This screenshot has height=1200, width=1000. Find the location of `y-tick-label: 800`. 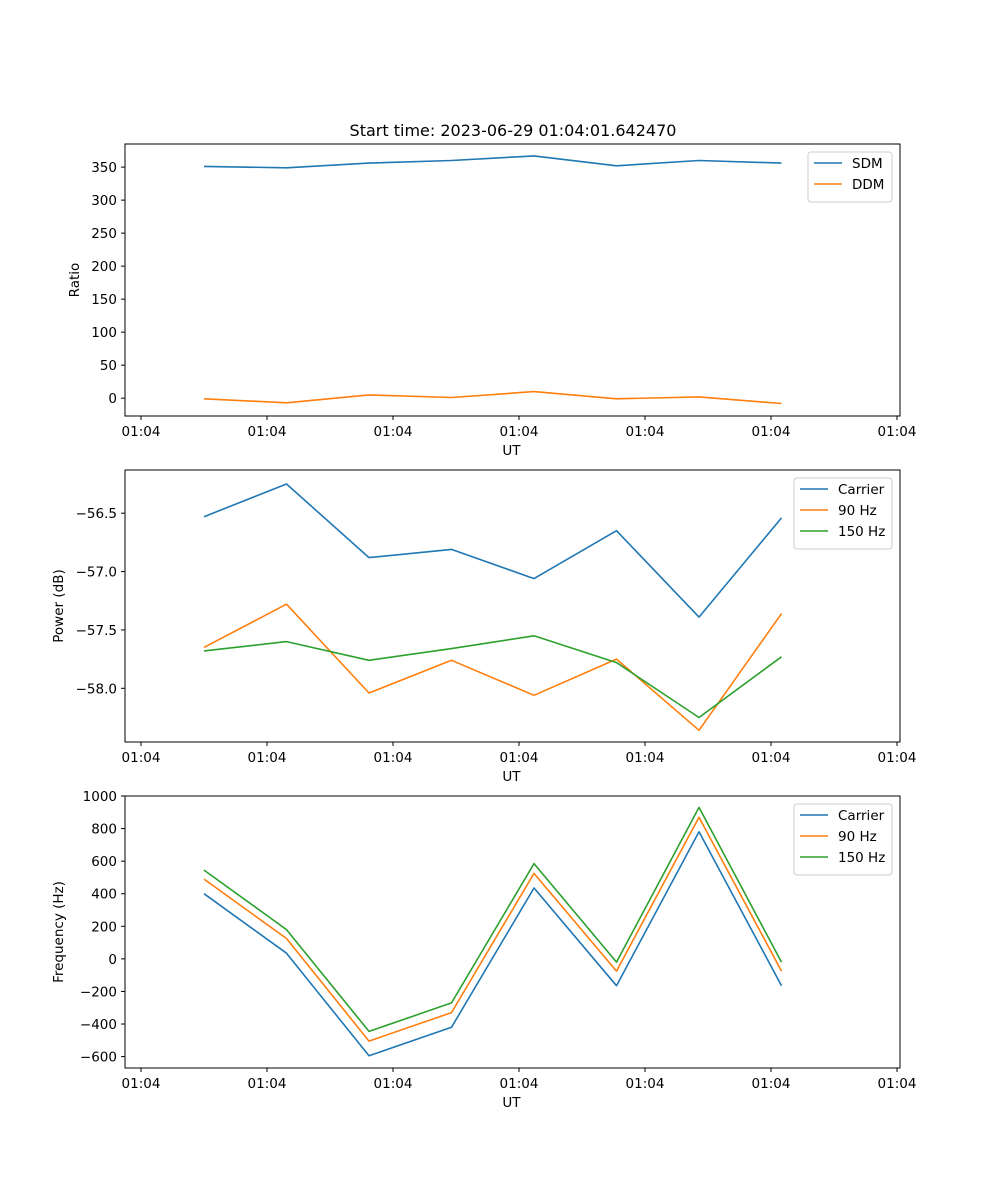

y-tick-label: 800 is located at coordinates (104, 830).